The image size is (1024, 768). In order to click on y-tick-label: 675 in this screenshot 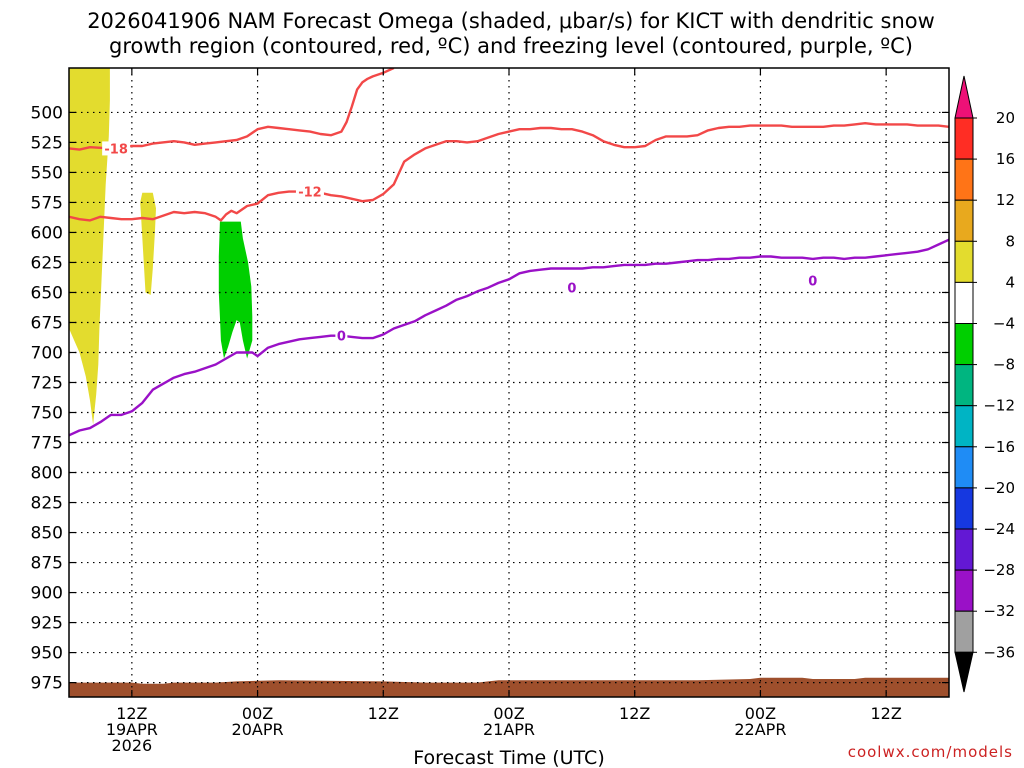, I will do `click(47, 323)`.